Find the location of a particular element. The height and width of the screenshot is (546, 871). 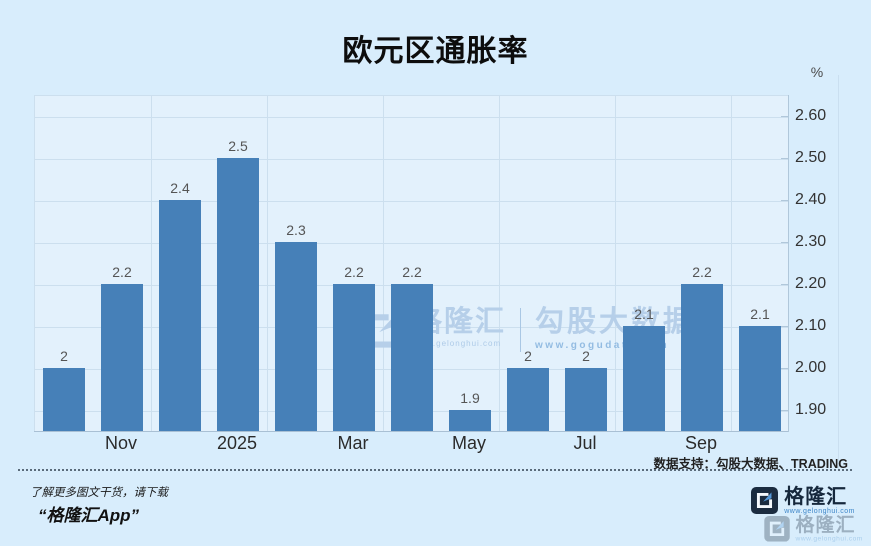

bar-value-label: 2.3 is located at coordinates (296, 230).